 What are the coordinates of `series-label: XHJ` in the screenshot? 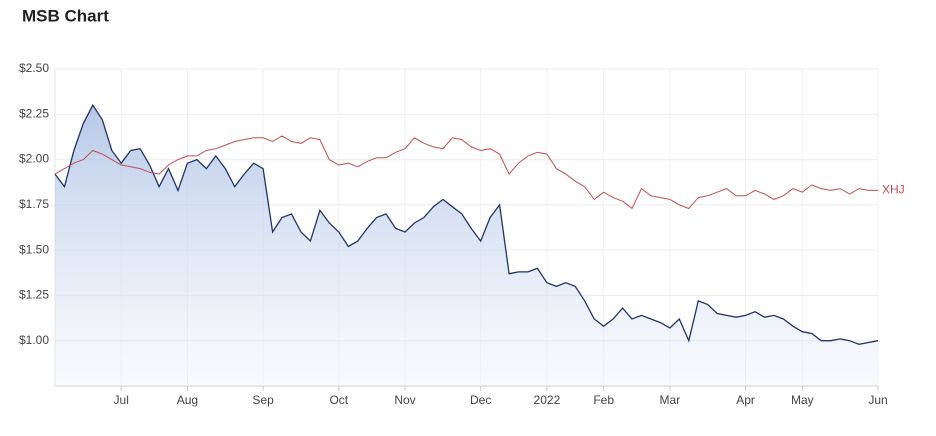 It's located at (893, 190).